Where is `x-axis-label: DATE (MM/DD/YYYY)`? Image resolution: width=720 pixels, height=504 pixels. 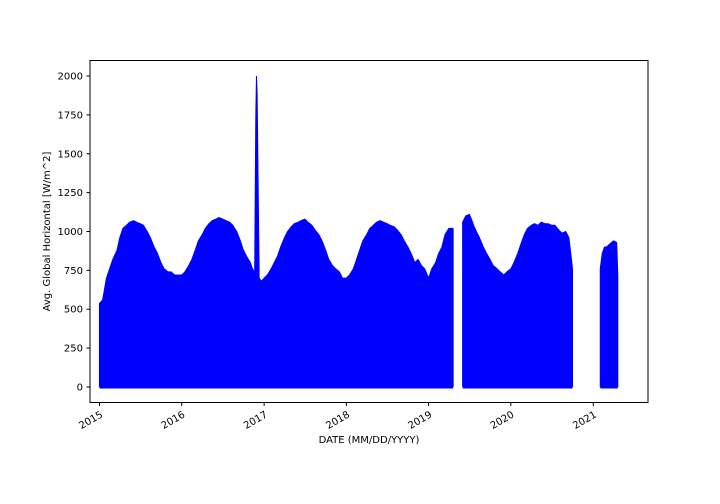 x-axis-label: DATE (MM/DD/YYYY) is located at coordinates (369, 440).